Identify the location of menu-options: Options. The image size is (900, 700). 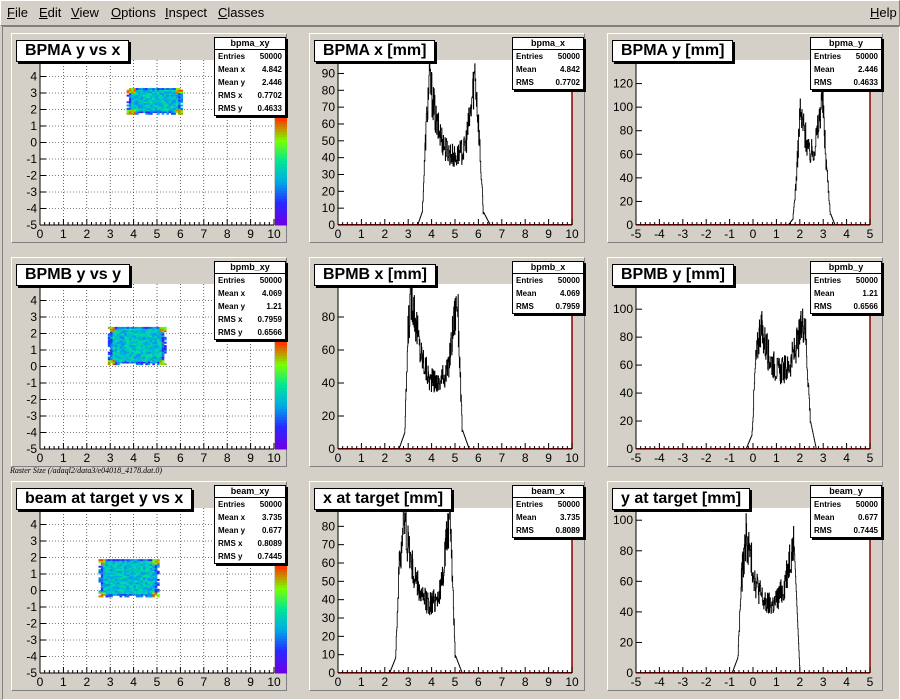
(133, 12).